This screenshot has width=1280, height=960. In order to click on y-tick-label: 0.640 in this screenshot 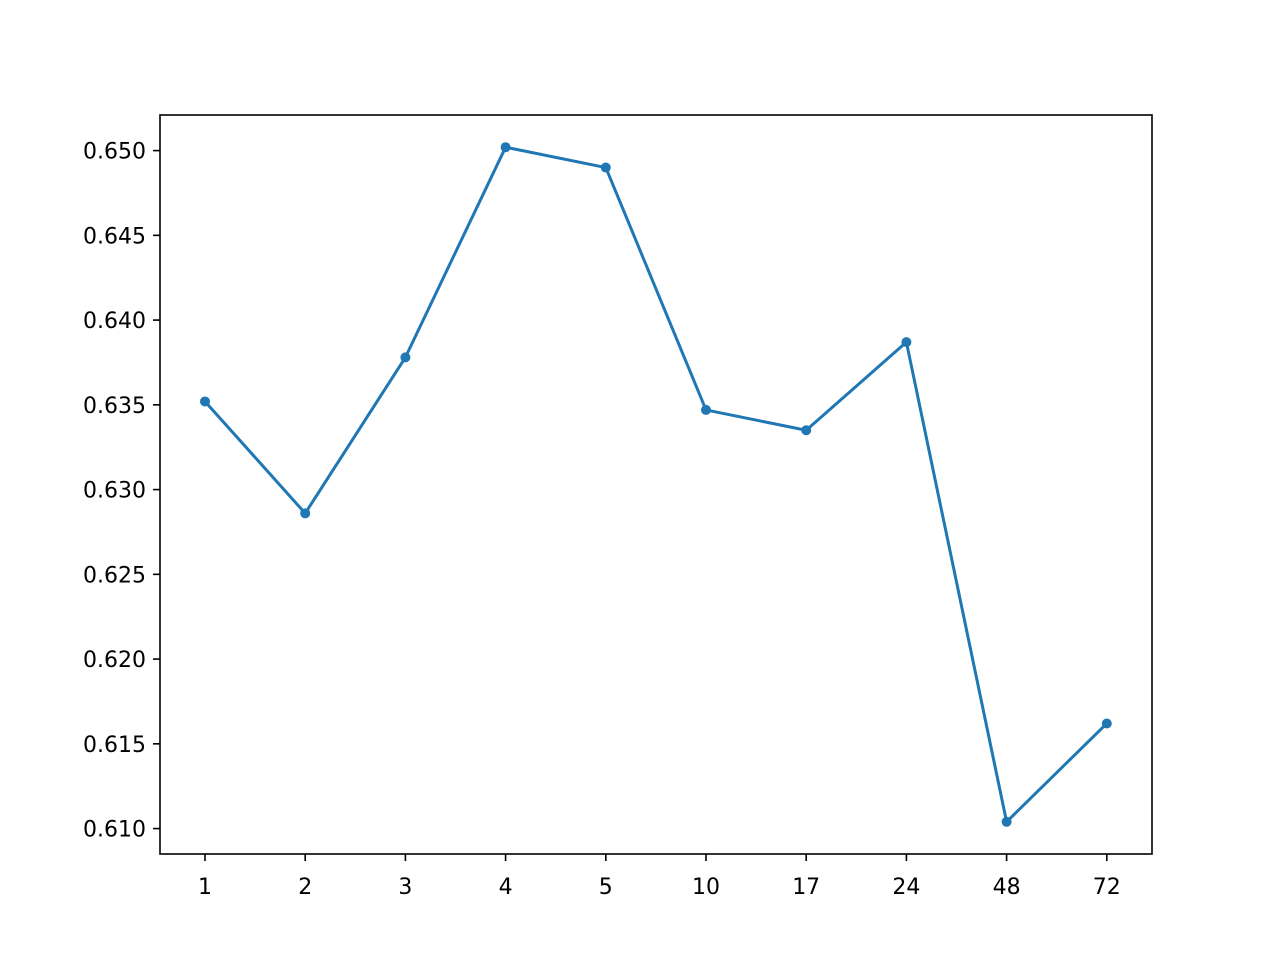, I will do `click(114, 321)`.